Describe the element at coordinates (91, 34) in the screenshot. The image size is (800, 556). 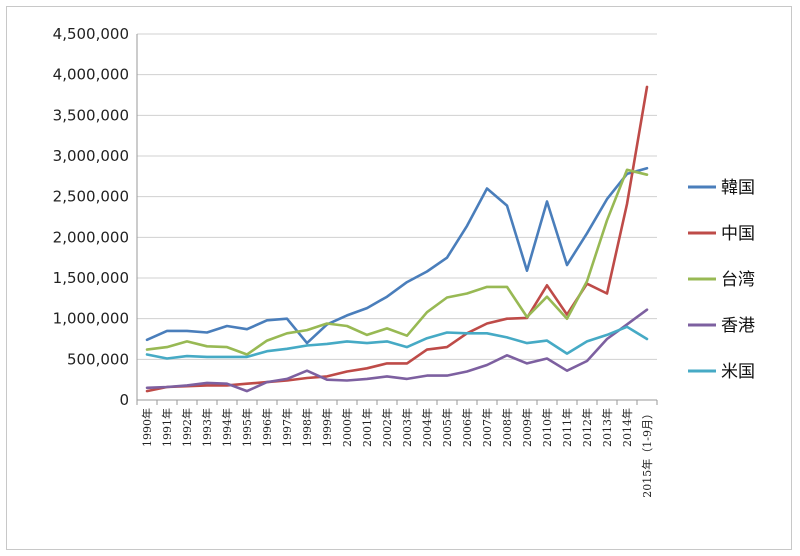
I see `y-tick-label: 4,500,000` at that location.